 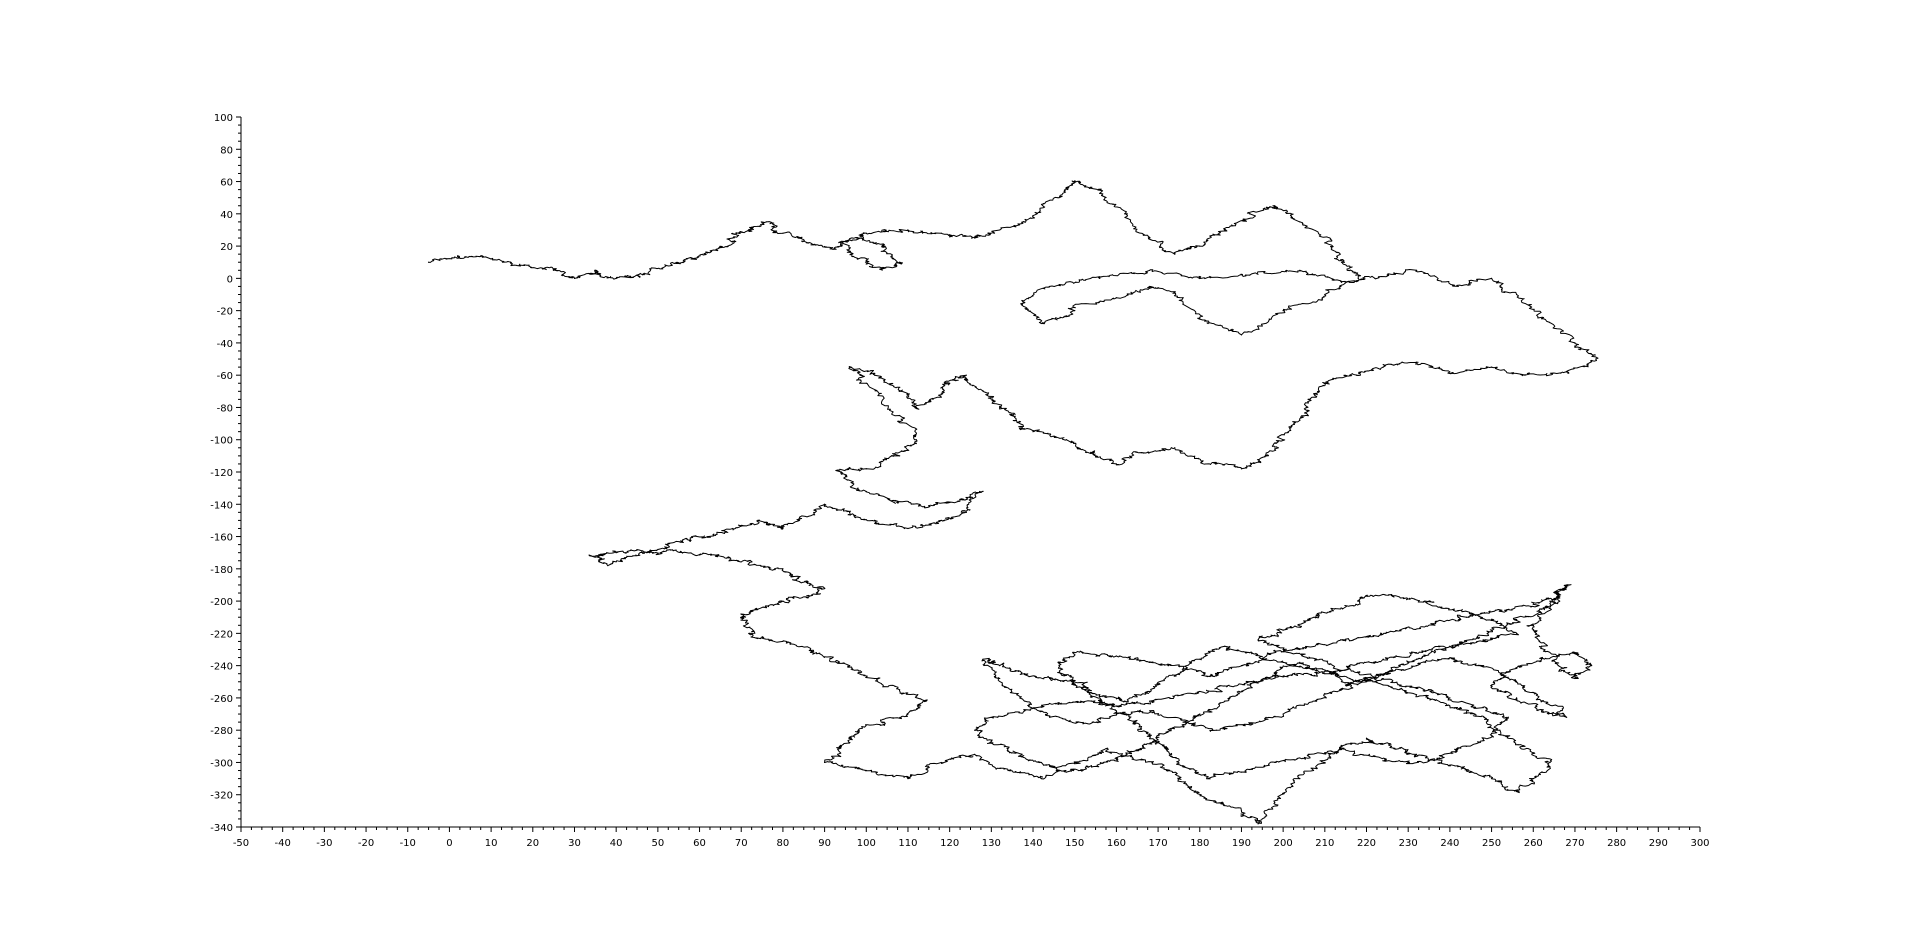 I want to click on y-tick-label: -300, so click(x=221, y=763).